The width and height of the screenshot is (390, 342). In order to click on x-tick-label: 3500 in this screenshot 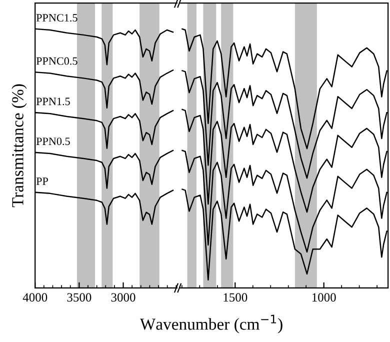, I will do `click(79, 297)`.